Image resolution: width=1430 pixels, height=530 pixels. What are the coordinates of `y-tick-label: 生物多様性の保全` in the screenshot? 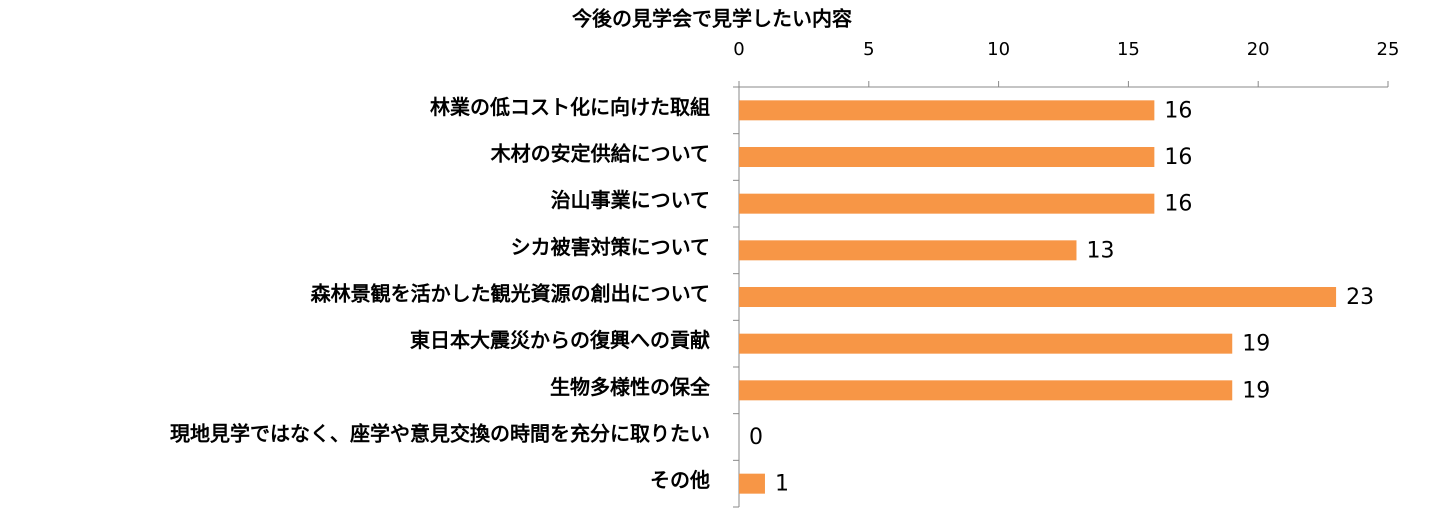 It's located at (630, 387).